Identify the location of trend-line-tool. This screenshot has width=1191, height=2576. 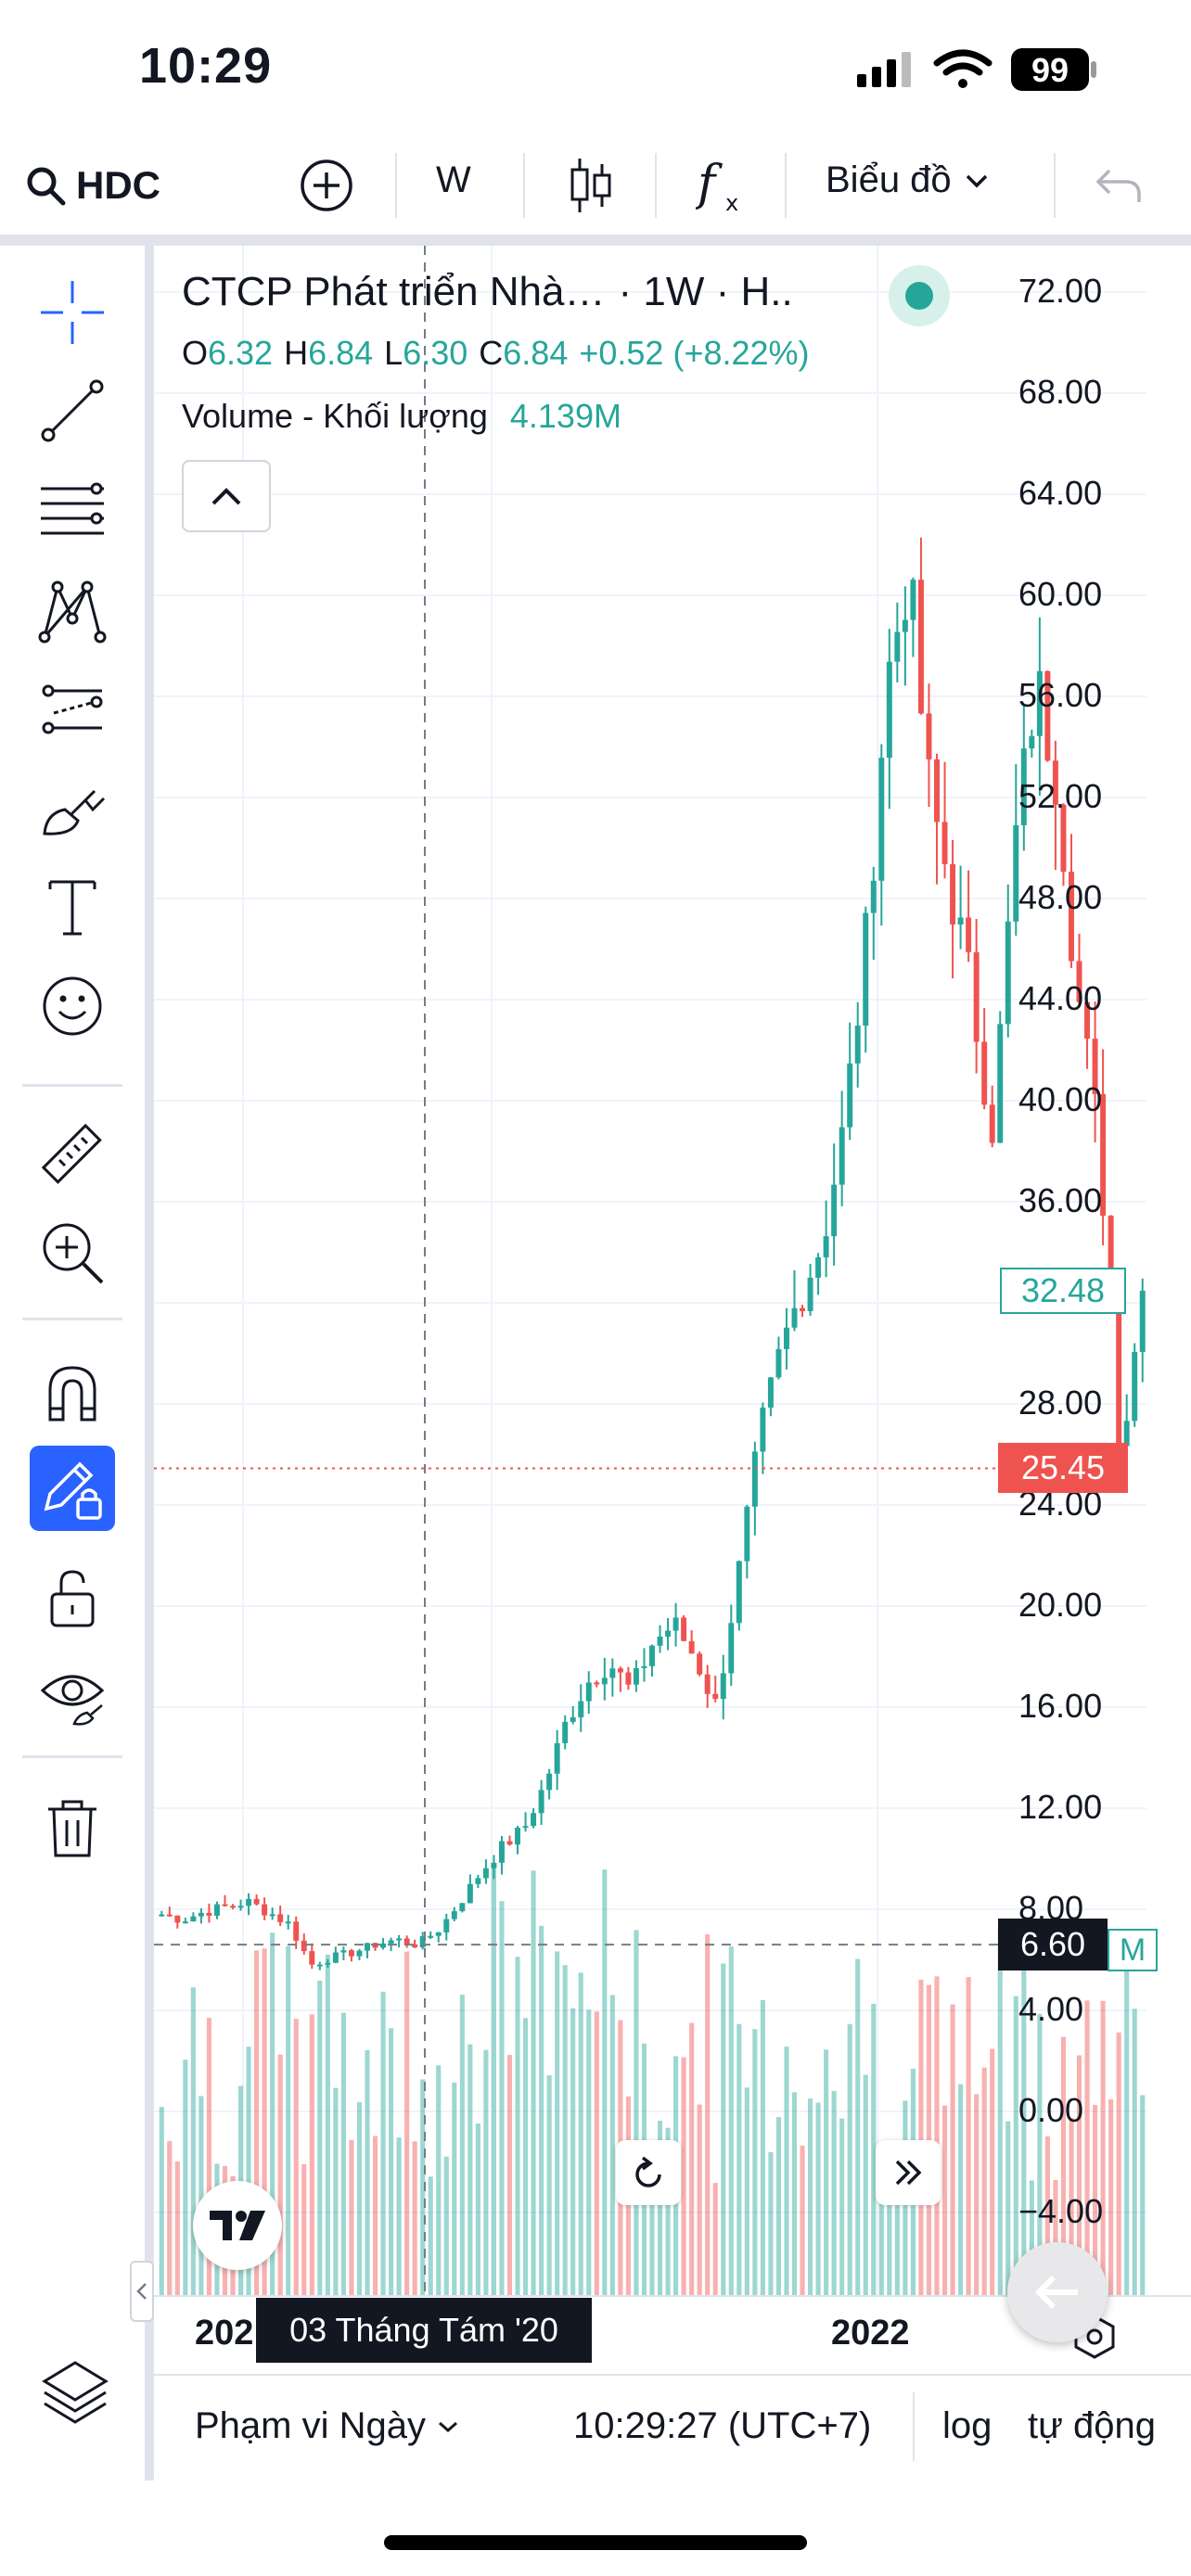
(72, 411).